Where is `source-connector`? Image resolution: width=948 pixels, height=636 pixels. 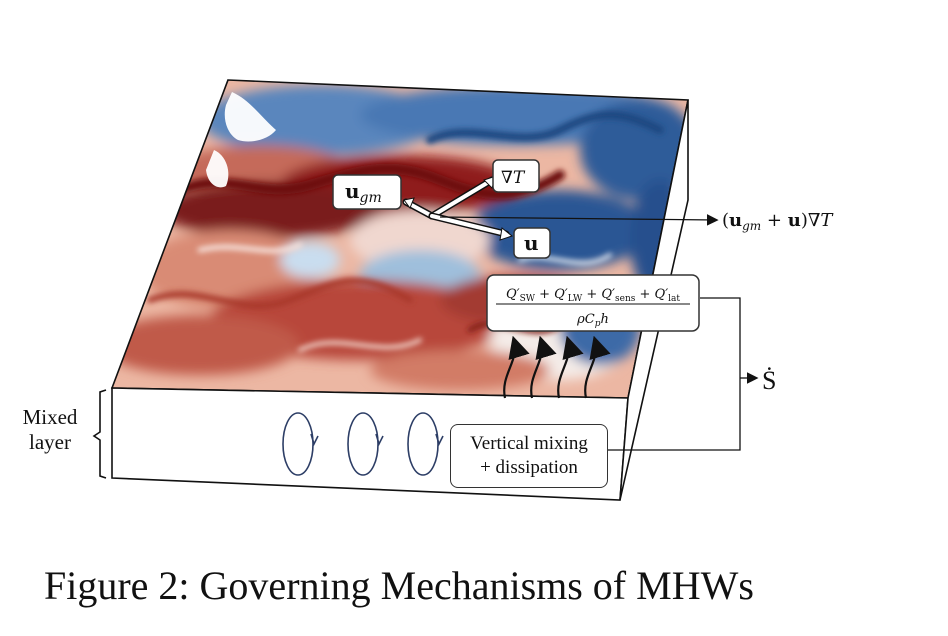
source-connector is located at coordinates (682, 374).